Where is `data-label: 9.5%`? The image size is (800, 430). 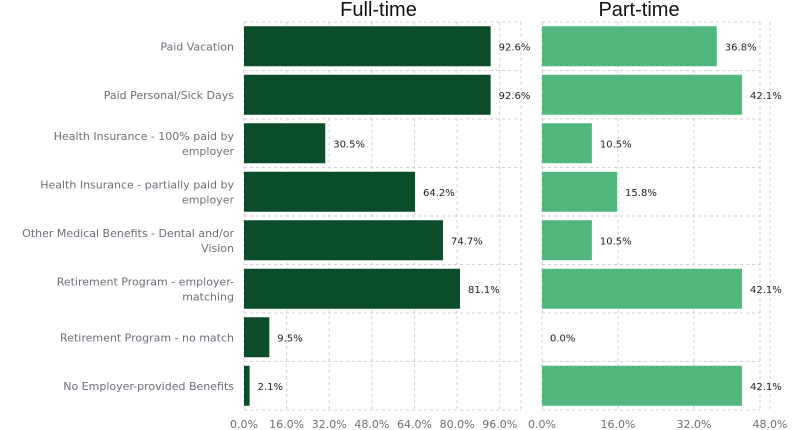
data-label: 9.5% is located at coordinates (289, 338).